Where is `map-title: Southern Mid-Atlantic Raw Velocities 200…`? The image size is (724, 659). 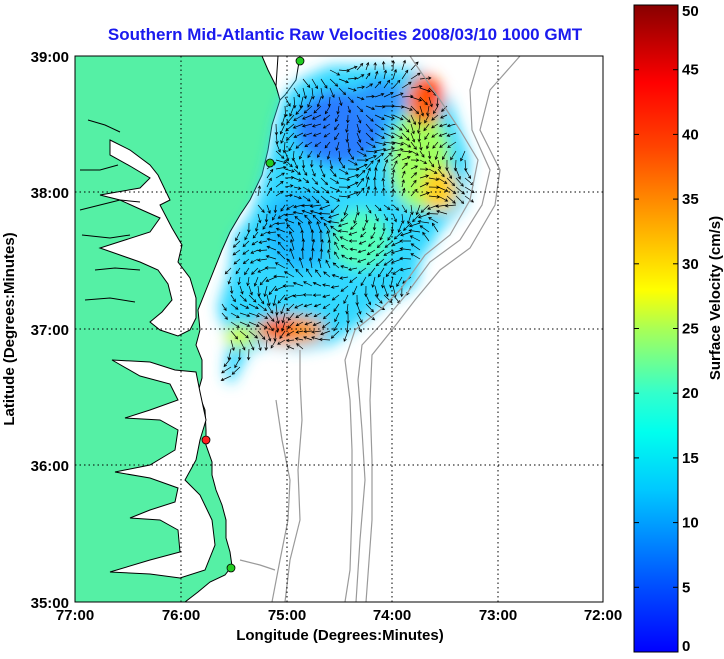
map-title: Southern Mid-Atlantic Raw Velocities 200… is located at coordinates (345, 34).